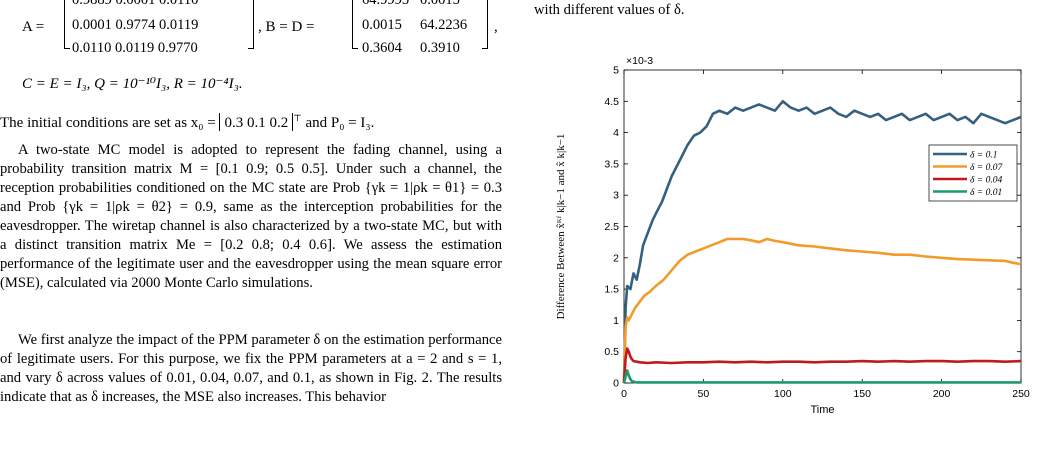 The image size is (1038, 470). Describe the element at coordinates (485, 24) in the screenshot. I see `matrix-bd-right-bracket` at that location.